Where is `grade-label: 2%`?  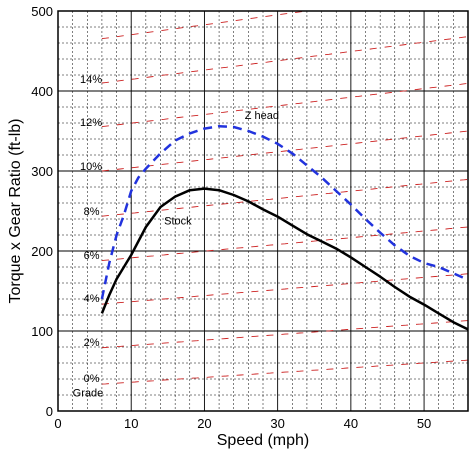
grade-label: 2% is located at coordinates (92, 343).